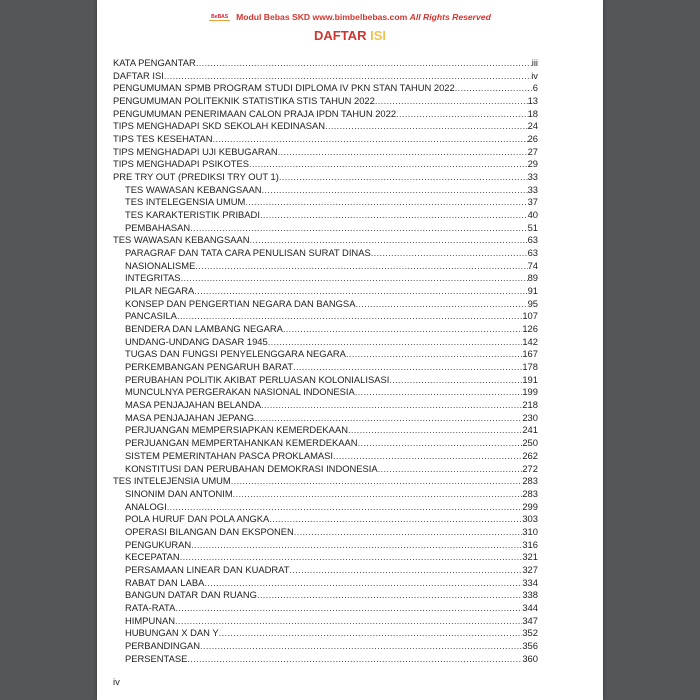 This screenshot has height=700, width=700. What do you see at coordinates (197, 519) in the screenshot?
I see `toc-entry-title: POLA HURUF DAN POLA ANGKA` at bounding box center [197, 519].